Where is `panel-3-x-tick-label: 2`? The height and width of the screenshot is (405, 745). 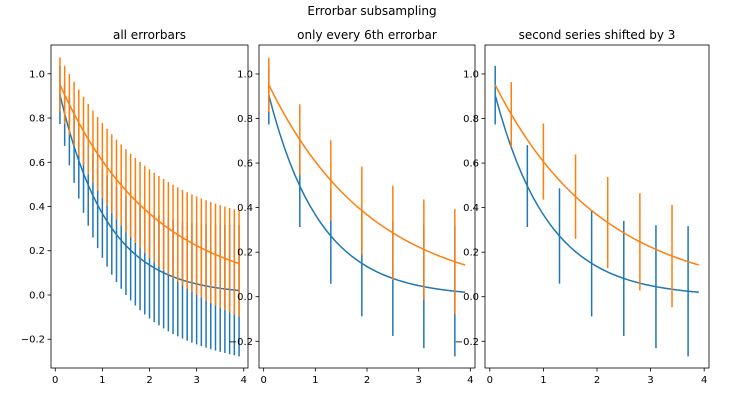 panel-3-x-tick-label: 2 is located at coordinates (597, 380).